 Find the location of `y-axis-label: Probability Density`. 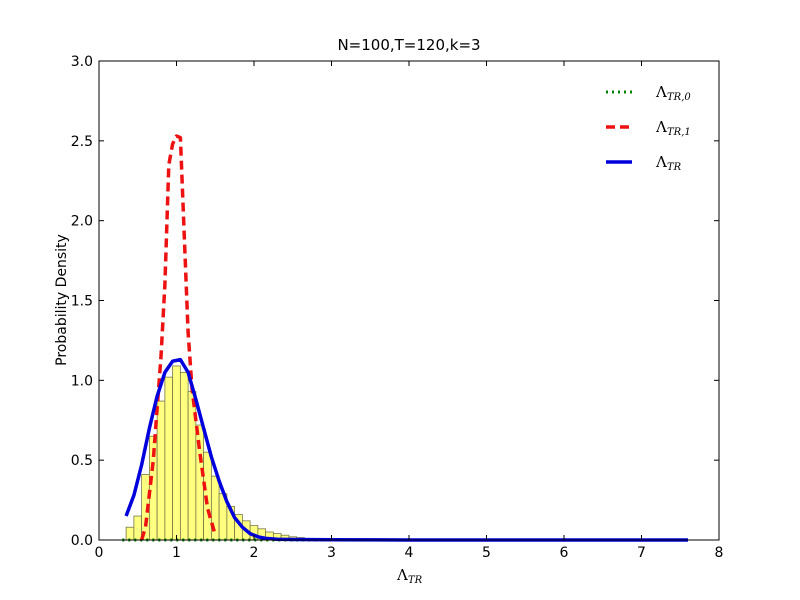

y-axis-label: Probability Density is located at coordinates (62, 300).